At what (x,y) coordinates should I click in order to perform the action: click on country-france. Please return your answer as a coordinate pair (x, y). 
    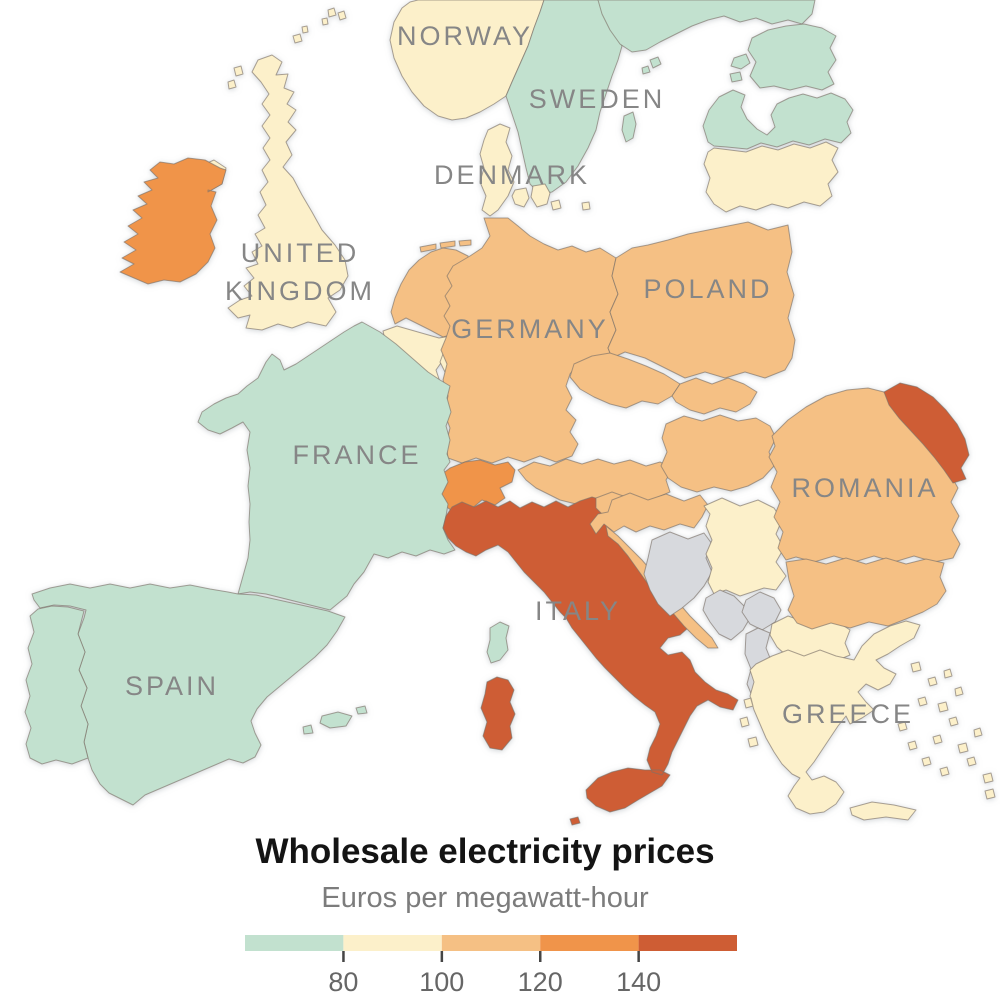
    Looking at the image, I should click on (326, 466).